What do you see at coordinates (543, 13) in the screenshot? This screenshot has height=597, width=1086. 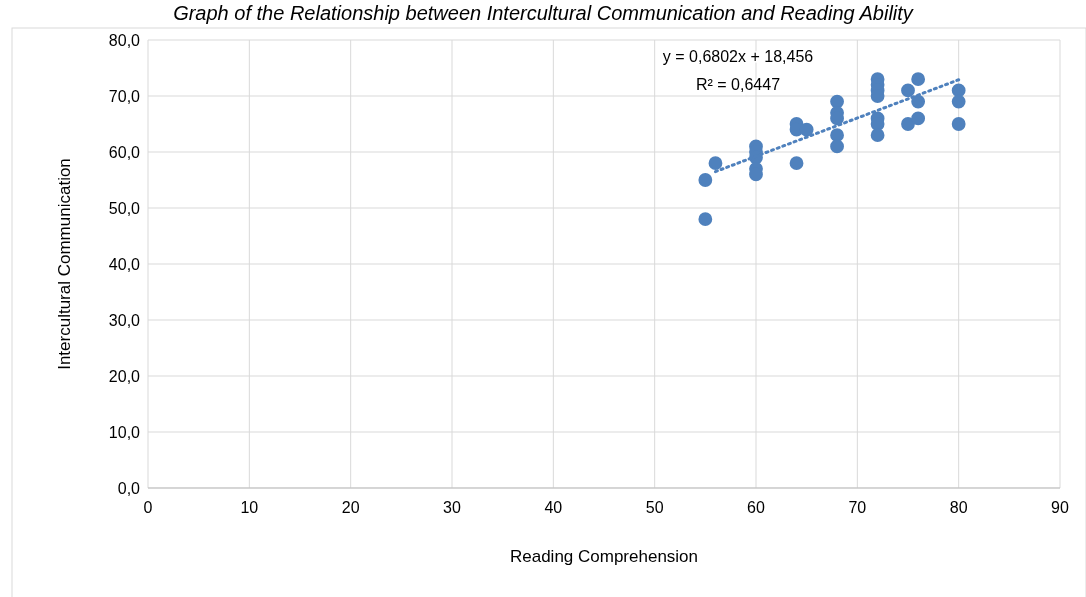 I see `chart-title: Graph of the Relationship between Intercultural Communication and Reading Ability` at bounding box center [543, 13].